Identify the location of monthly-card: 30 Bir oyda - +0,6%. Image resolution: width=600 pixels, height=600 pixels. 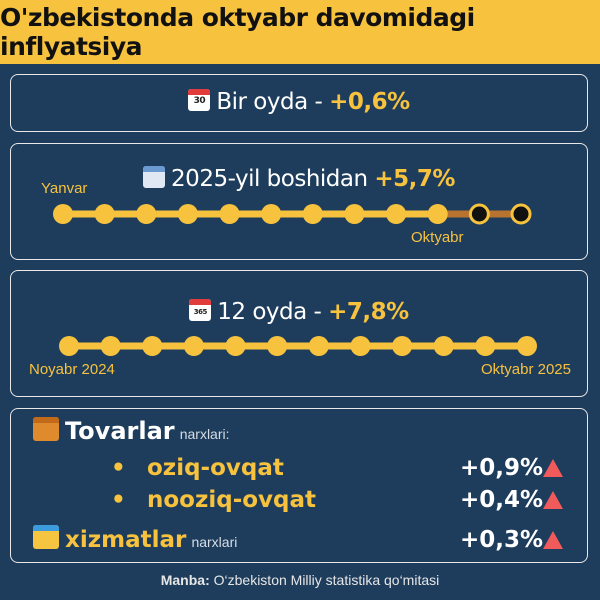
(299, 103).